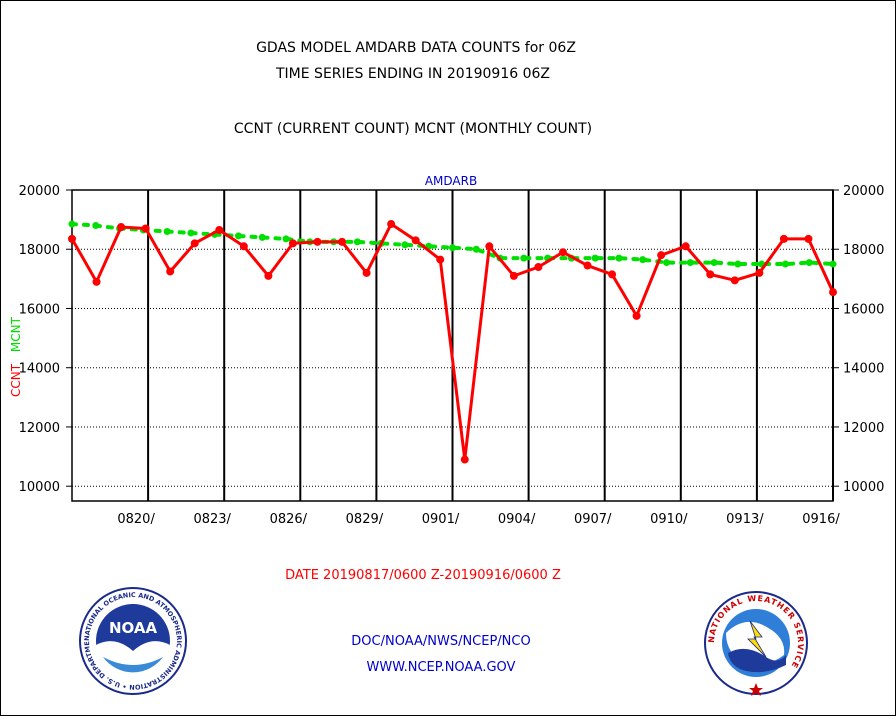 The height and width of the screenshot is (716, 896). I want to click on x-tick-label: 0901/, so click(441, 519).